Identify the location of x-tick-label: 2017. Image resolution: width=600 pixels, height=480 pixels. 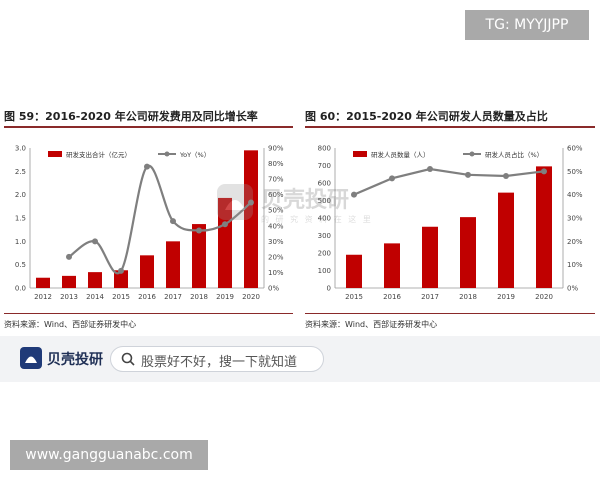
(173, 297).